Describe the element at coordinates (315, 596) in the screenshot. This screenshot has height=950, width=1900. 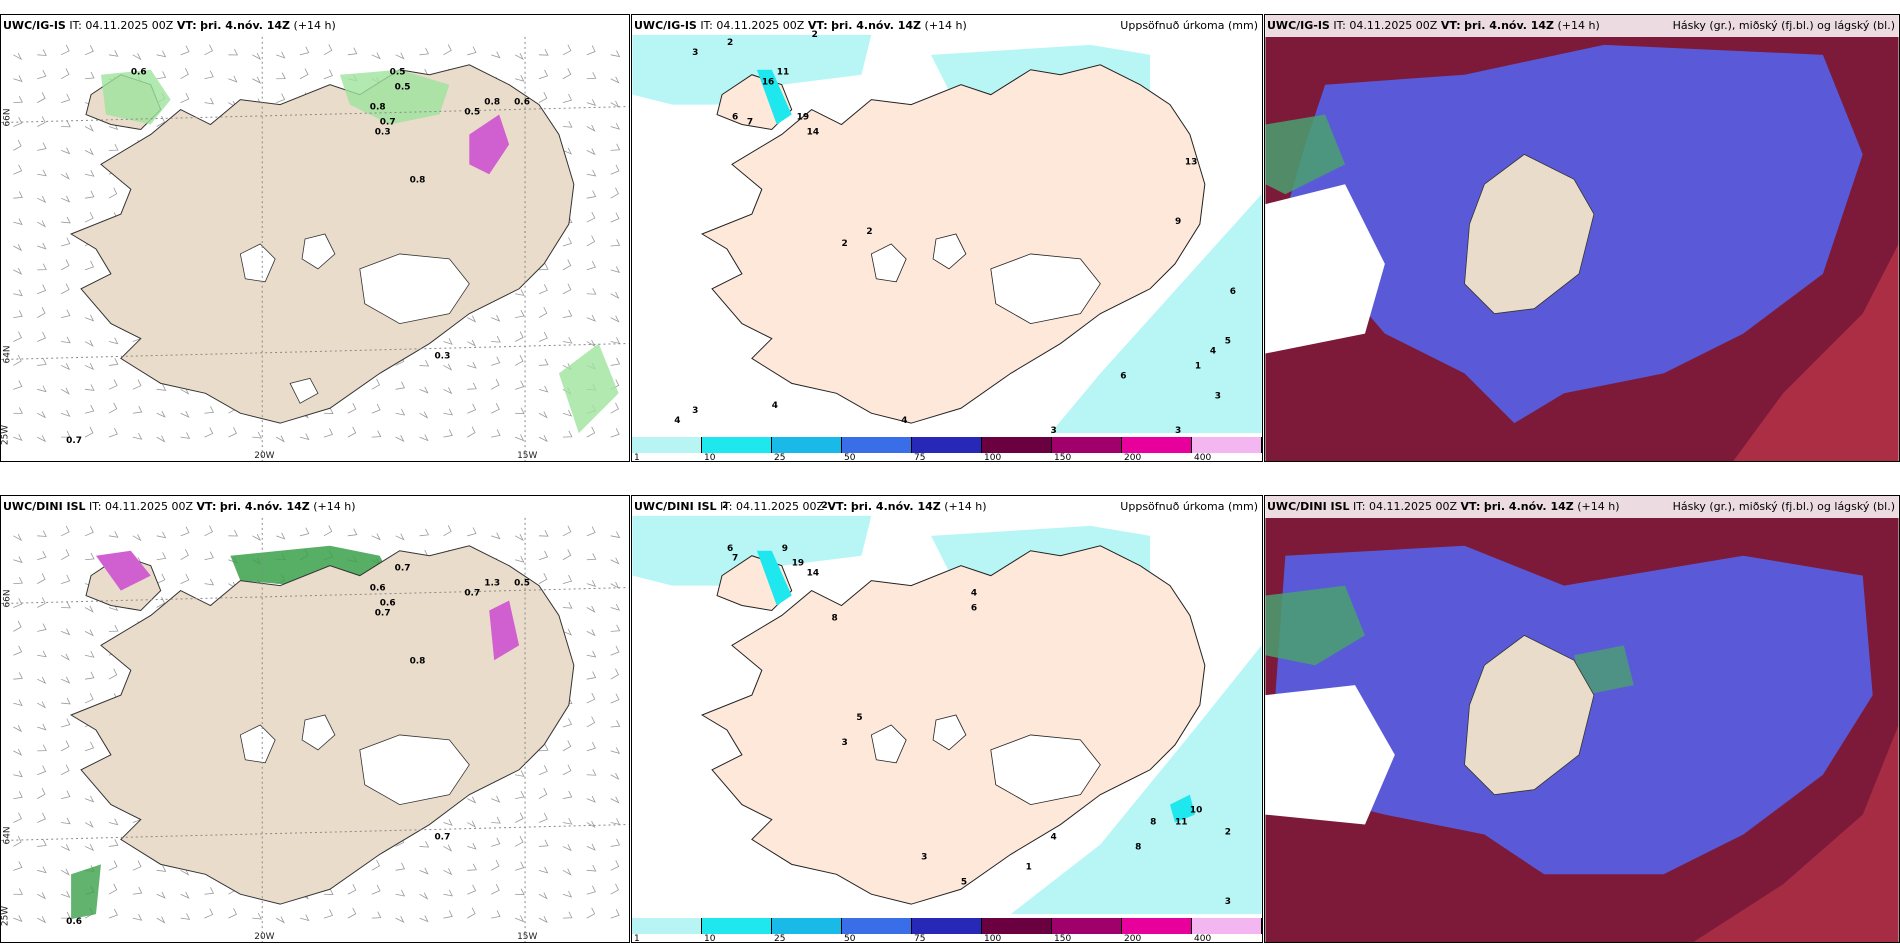
I see `grid-line-lat66` at that location.